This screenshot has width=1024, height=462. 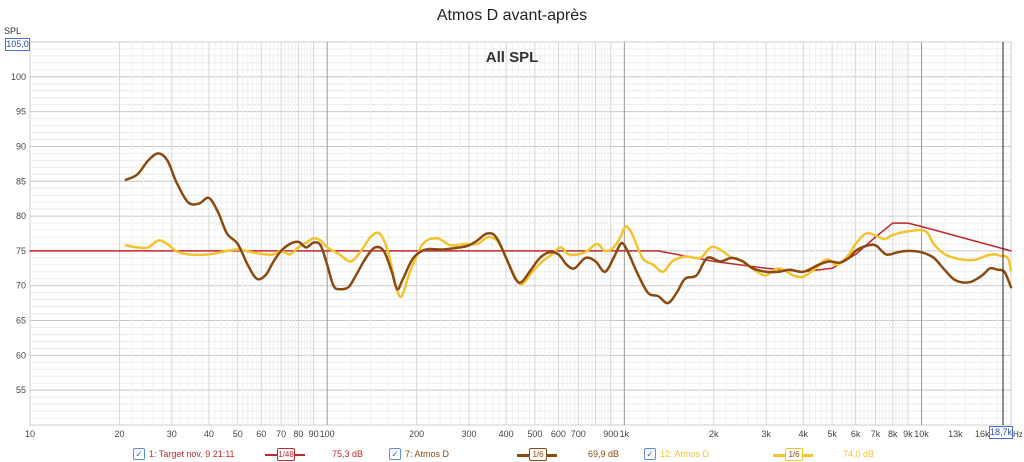 I want to click on legend-level-atmos-d-7: 69,9 dB, so click(x=604, y=454).